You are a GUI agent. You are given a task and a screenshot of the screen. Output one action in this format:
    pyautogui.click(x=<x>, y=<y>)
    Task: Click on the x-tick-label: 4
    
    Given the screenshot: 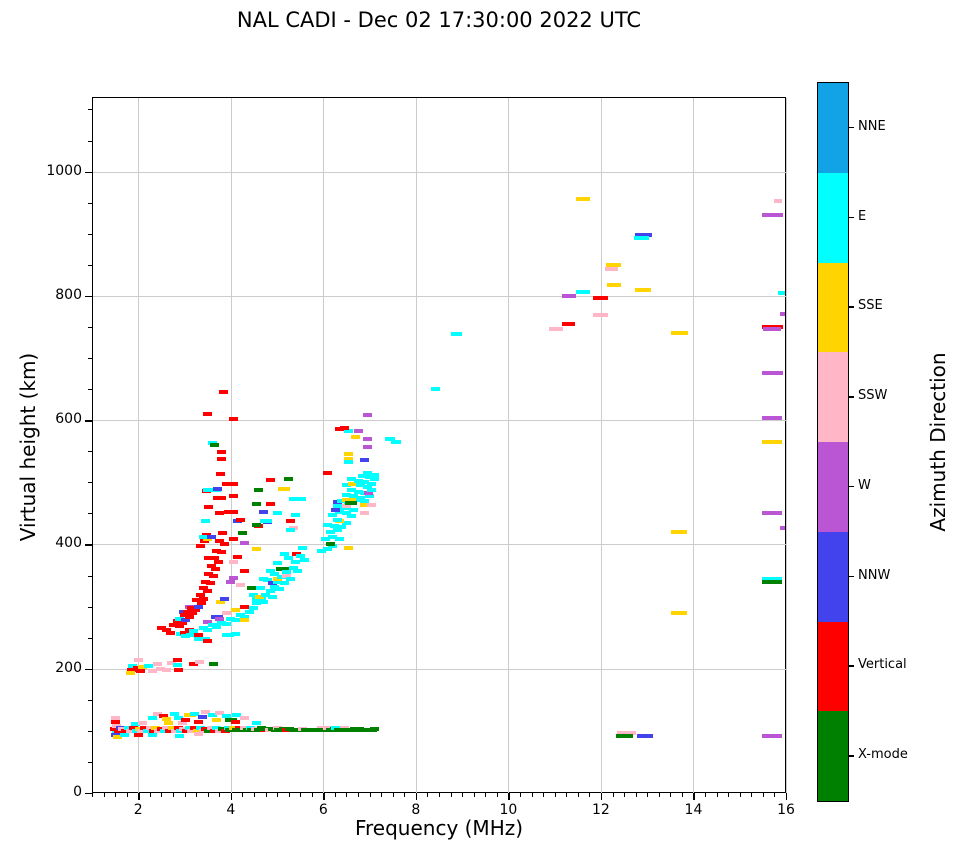 What is the action you would take?
    pyautogui.click(x=231, y=810)
    